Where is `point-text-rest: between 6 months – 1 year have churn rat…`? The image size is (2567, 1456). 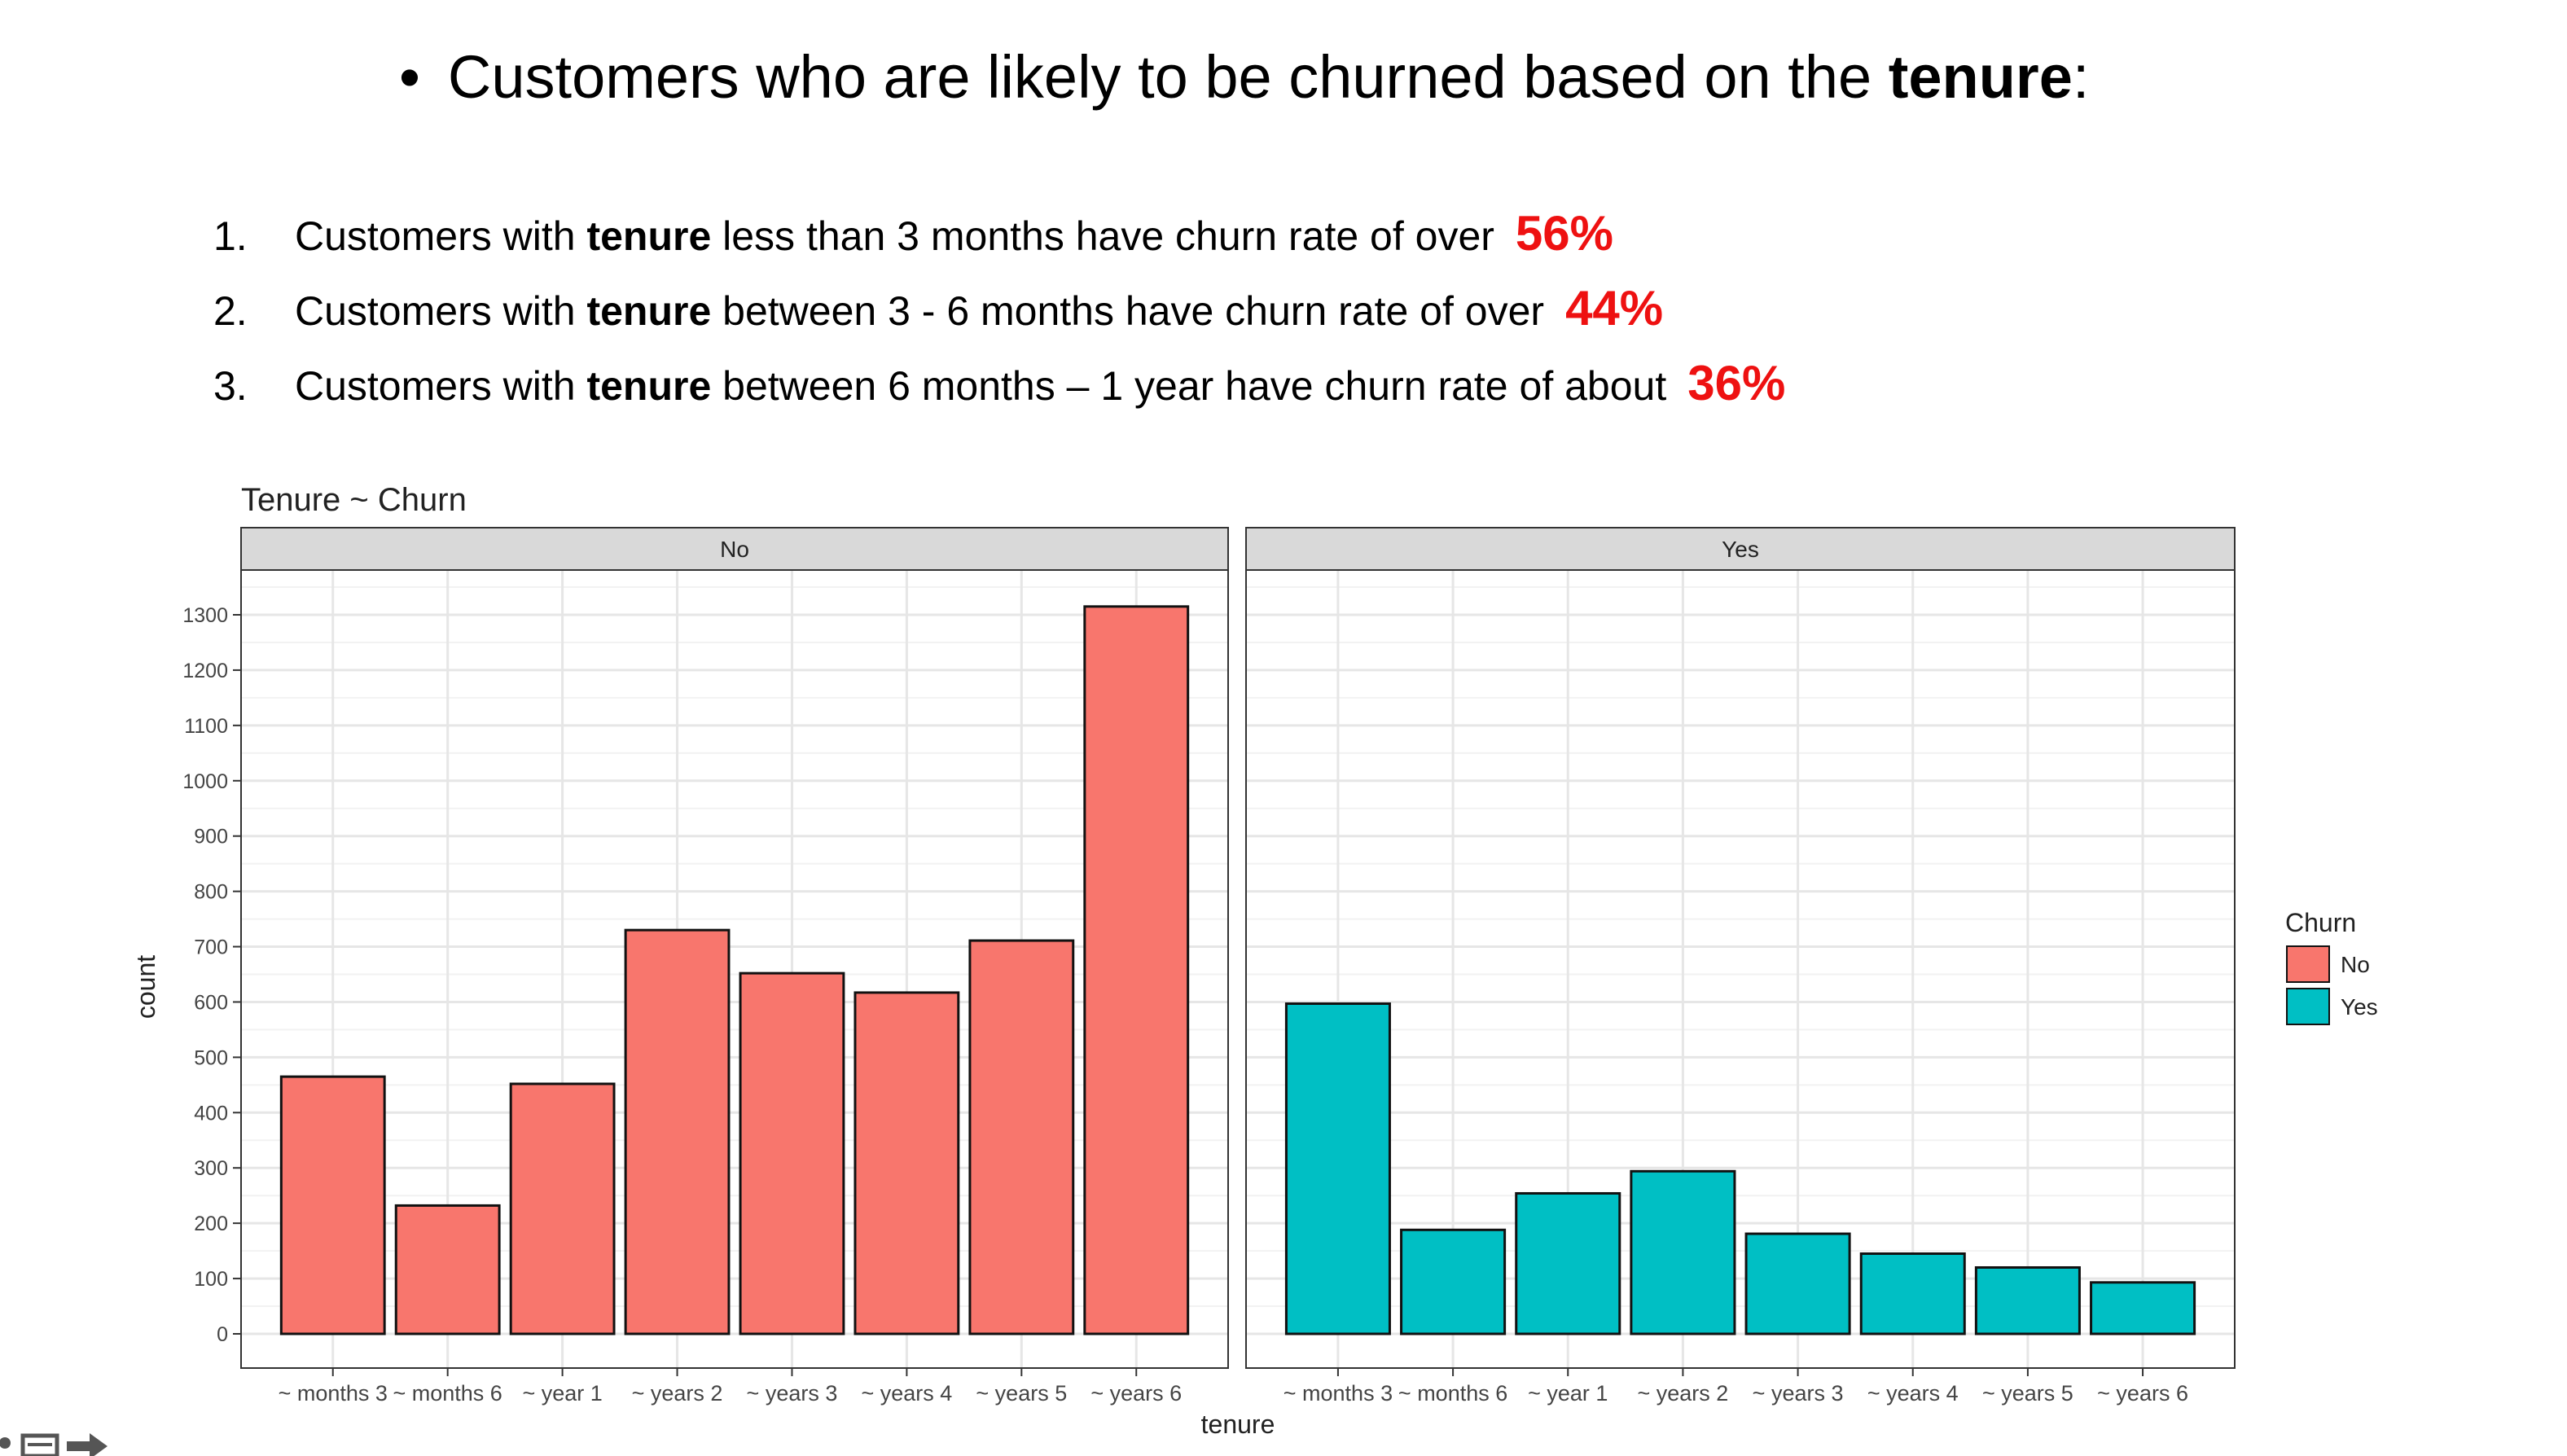
point-text-rest: between 6 months – 1 year have churn rat… is located at coordinates (1189, 386).